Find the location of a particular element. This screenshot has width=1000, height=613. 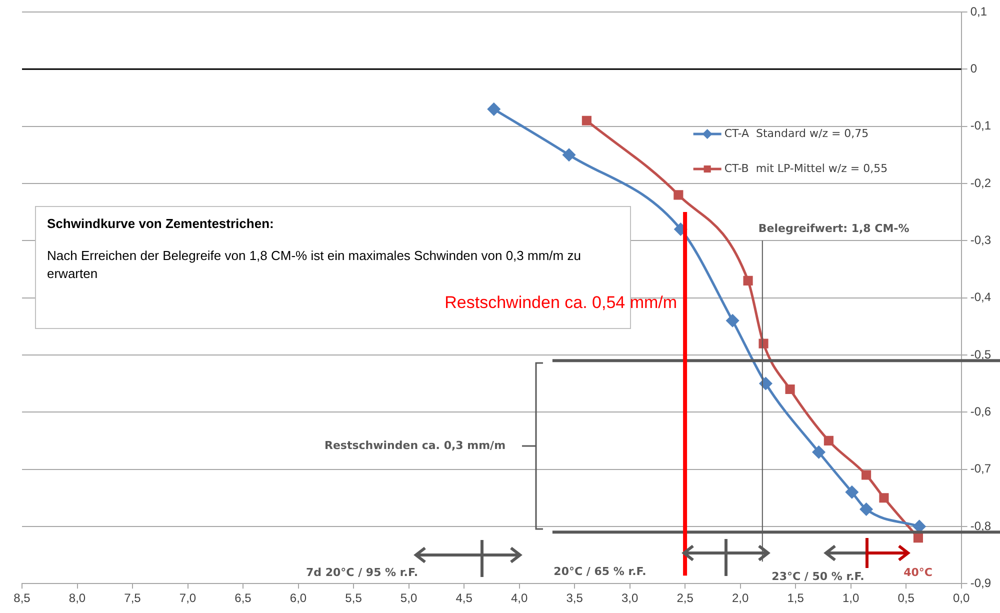

y-tick-label: -0,5 is located at coordinates (981, 354).